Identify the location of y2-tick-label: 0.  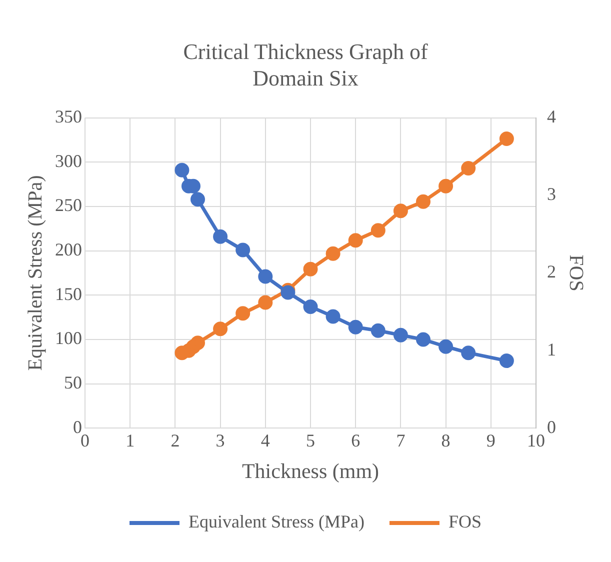
(551, 426).